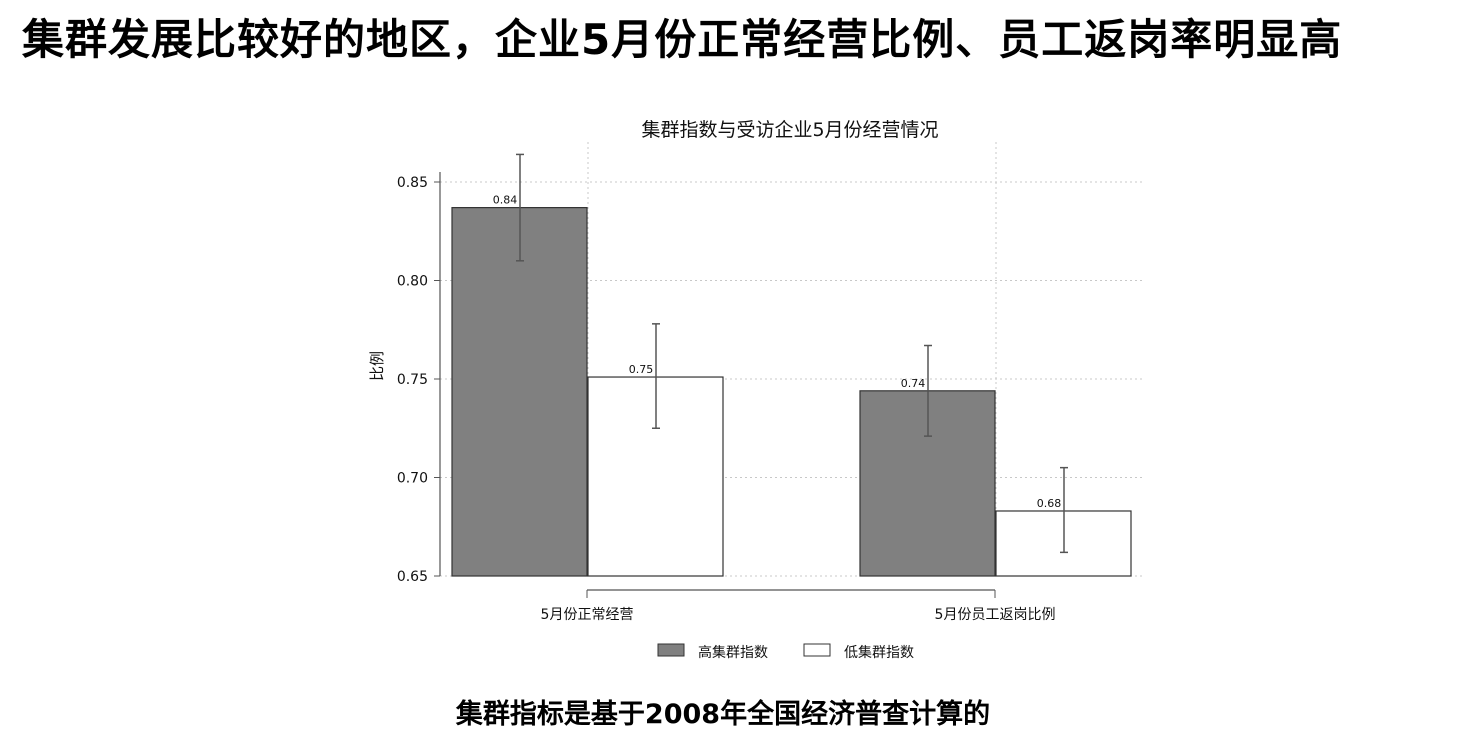  I want to click on legend-label: 低集群指数, so click(879, 652).